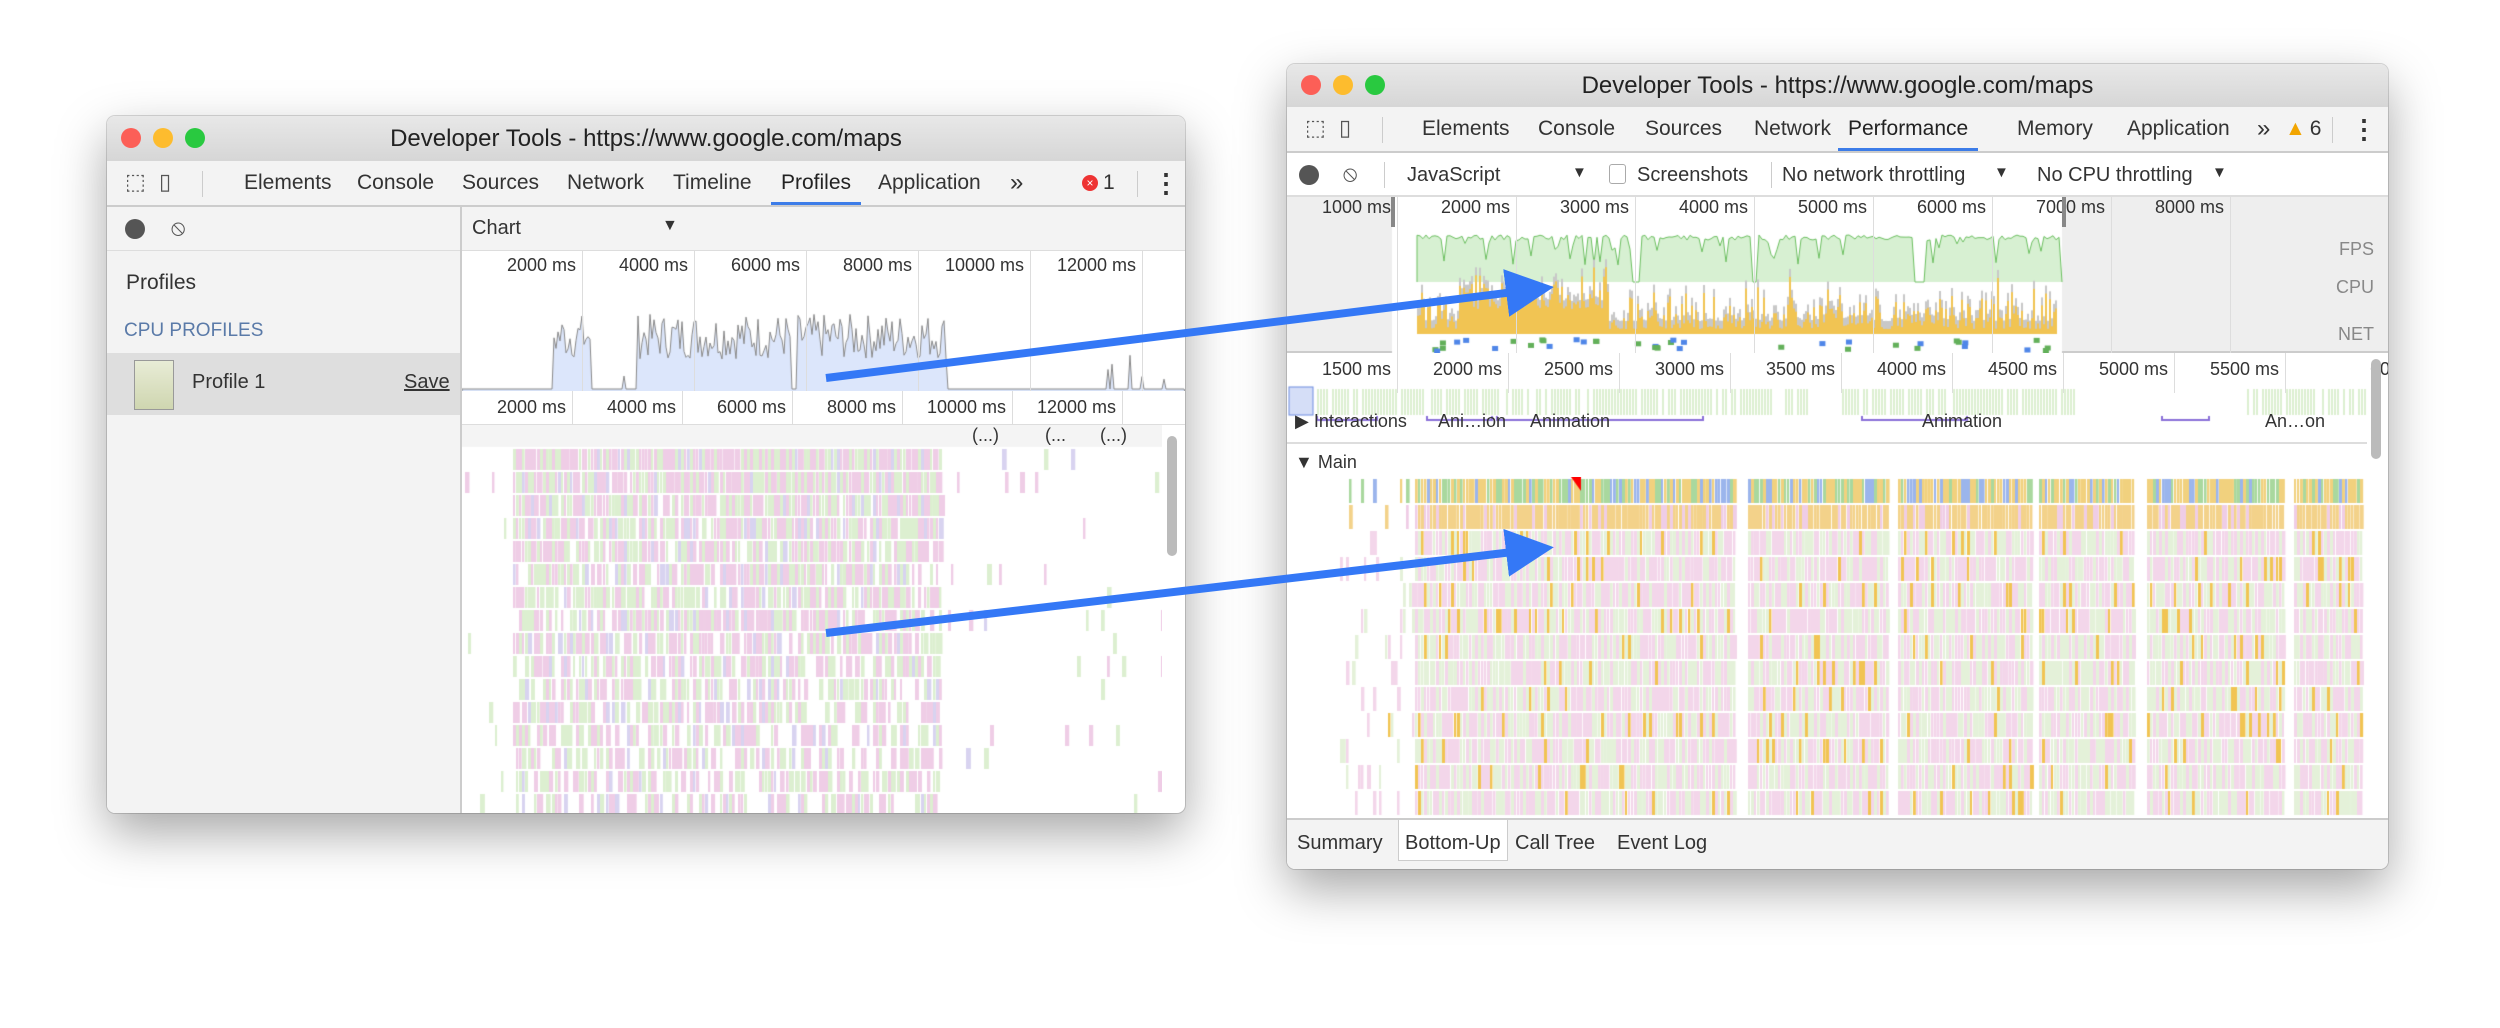 This screenshot has height=1028, width=2500. I want to click on range-handle-left, so click(1393, 212).